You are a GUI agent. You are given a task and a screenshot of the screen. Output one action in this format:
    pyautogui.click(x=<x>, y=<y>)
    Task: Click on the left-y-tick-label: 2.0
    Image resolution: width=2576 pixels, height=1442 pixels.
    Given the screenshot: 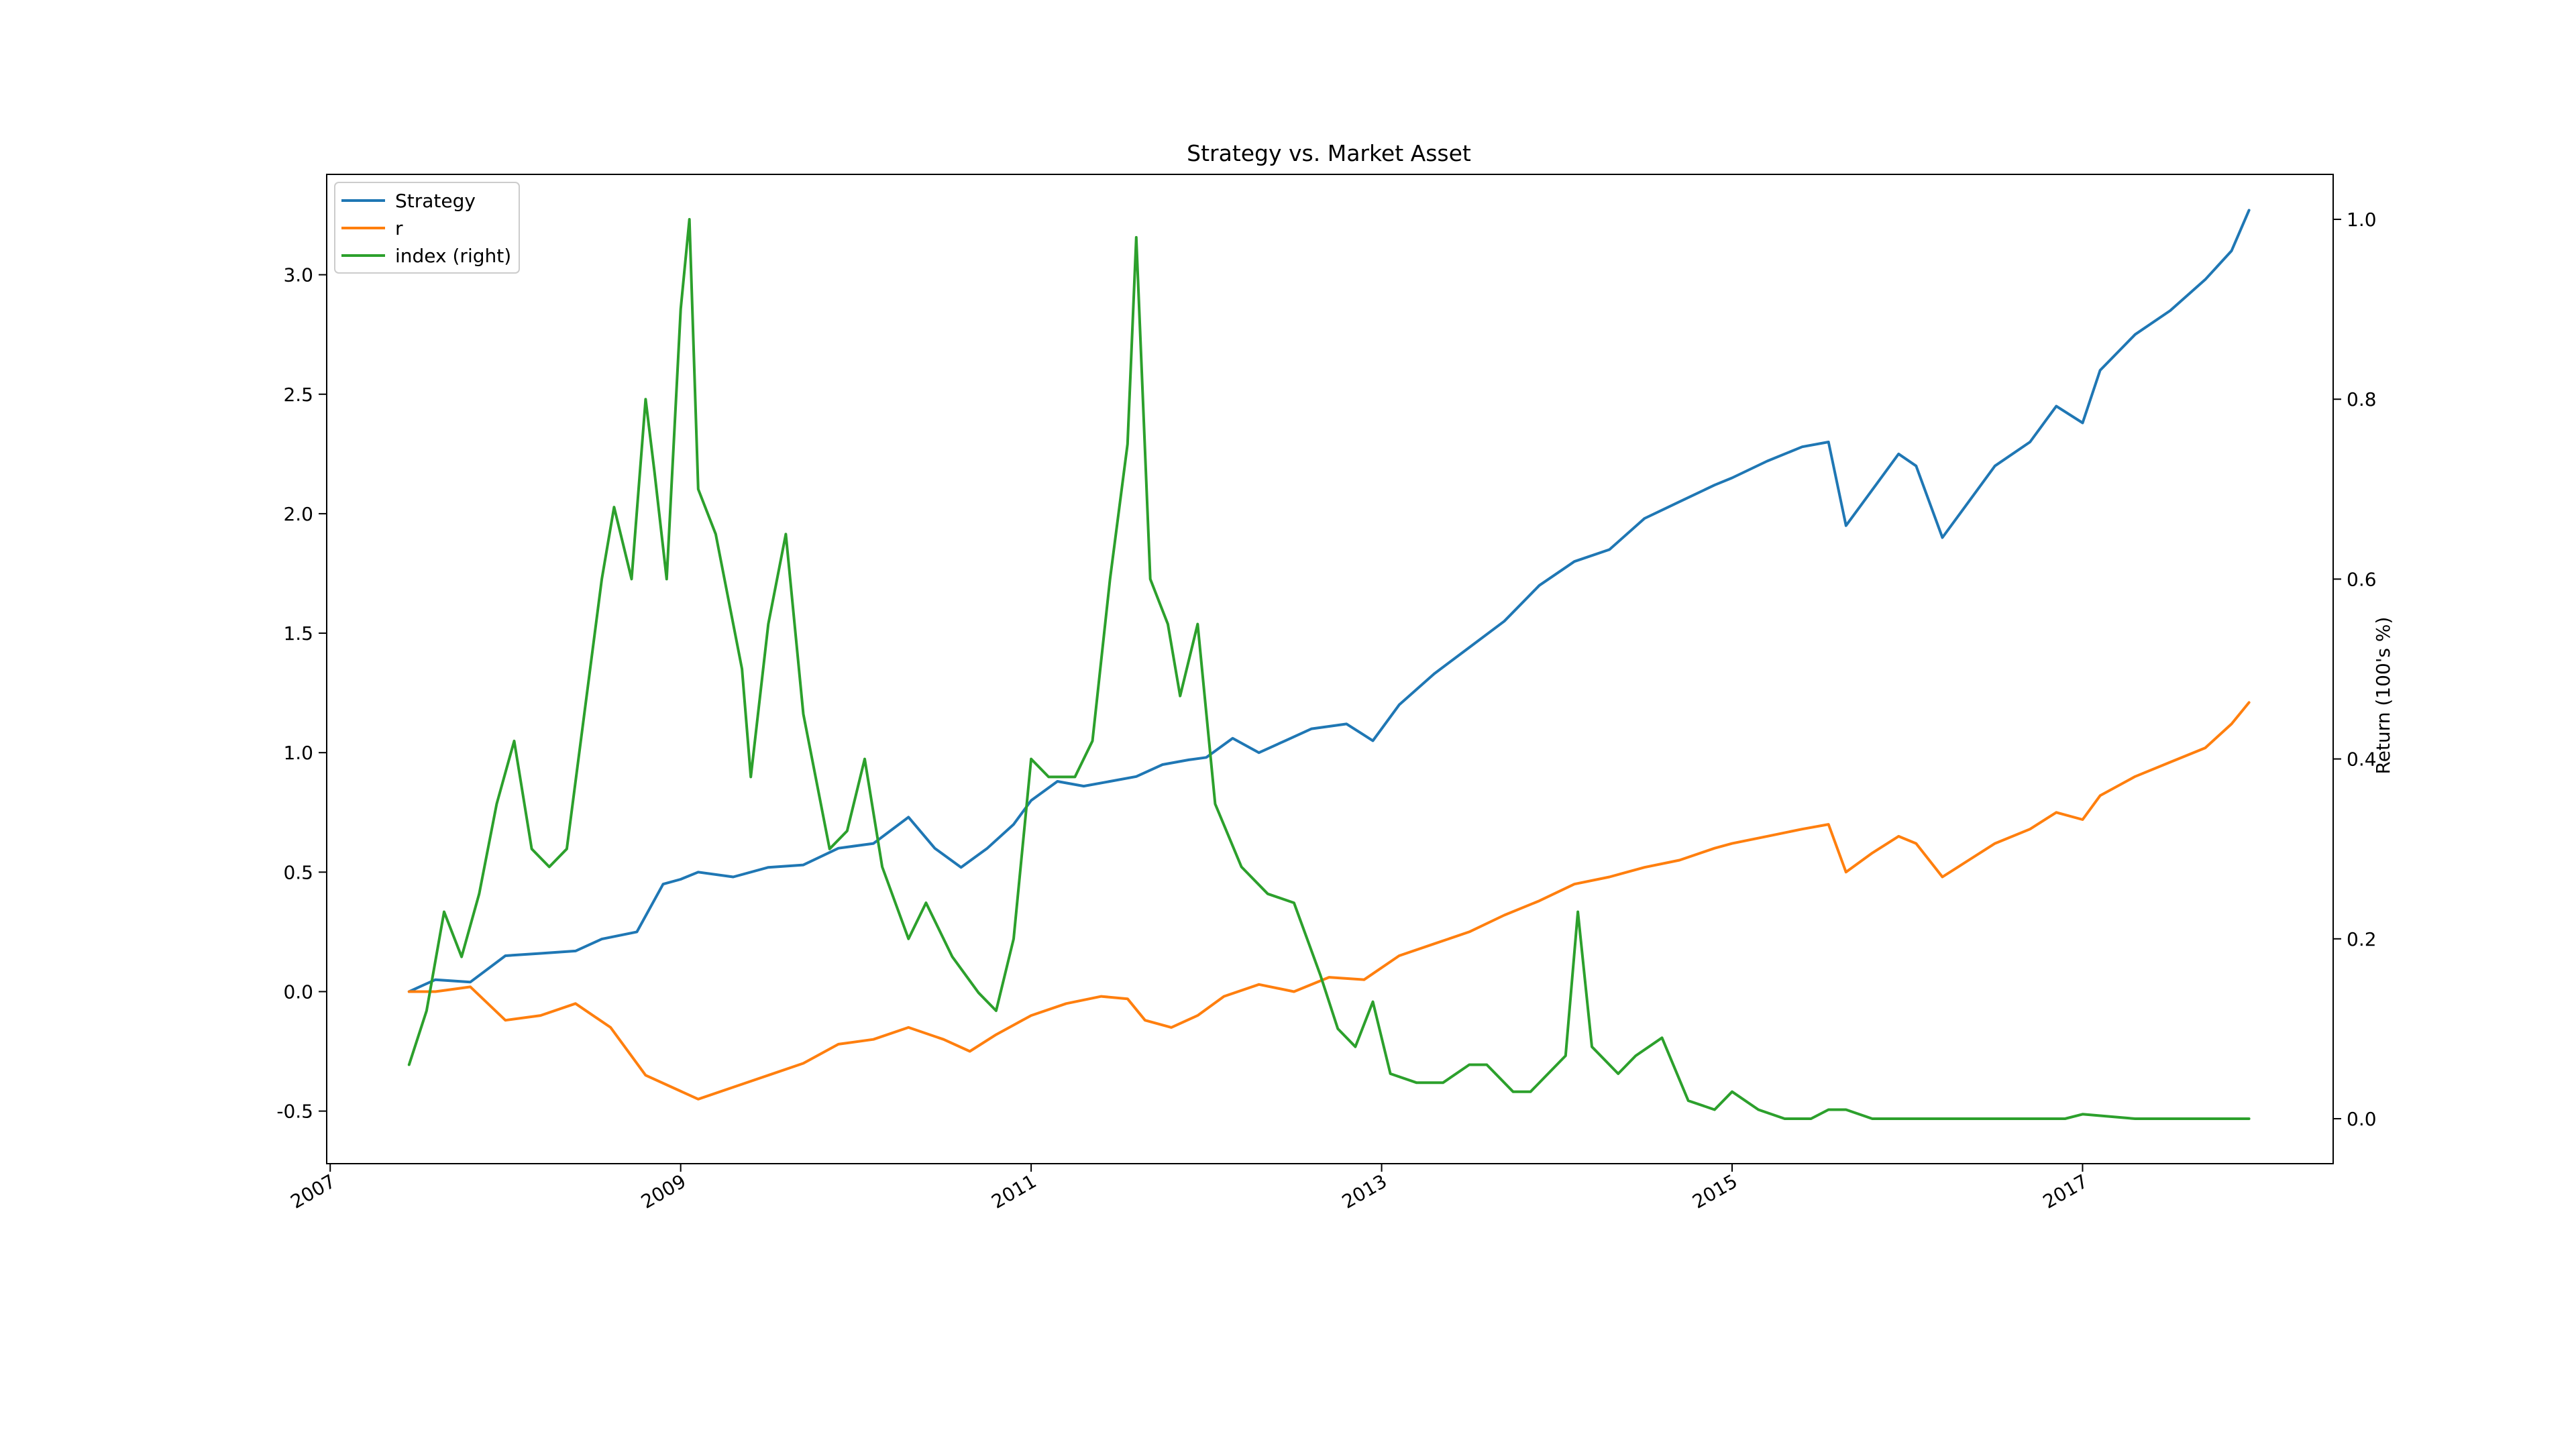 What is the action you would take?
    pyautogui.click(x=298, y=514)
    